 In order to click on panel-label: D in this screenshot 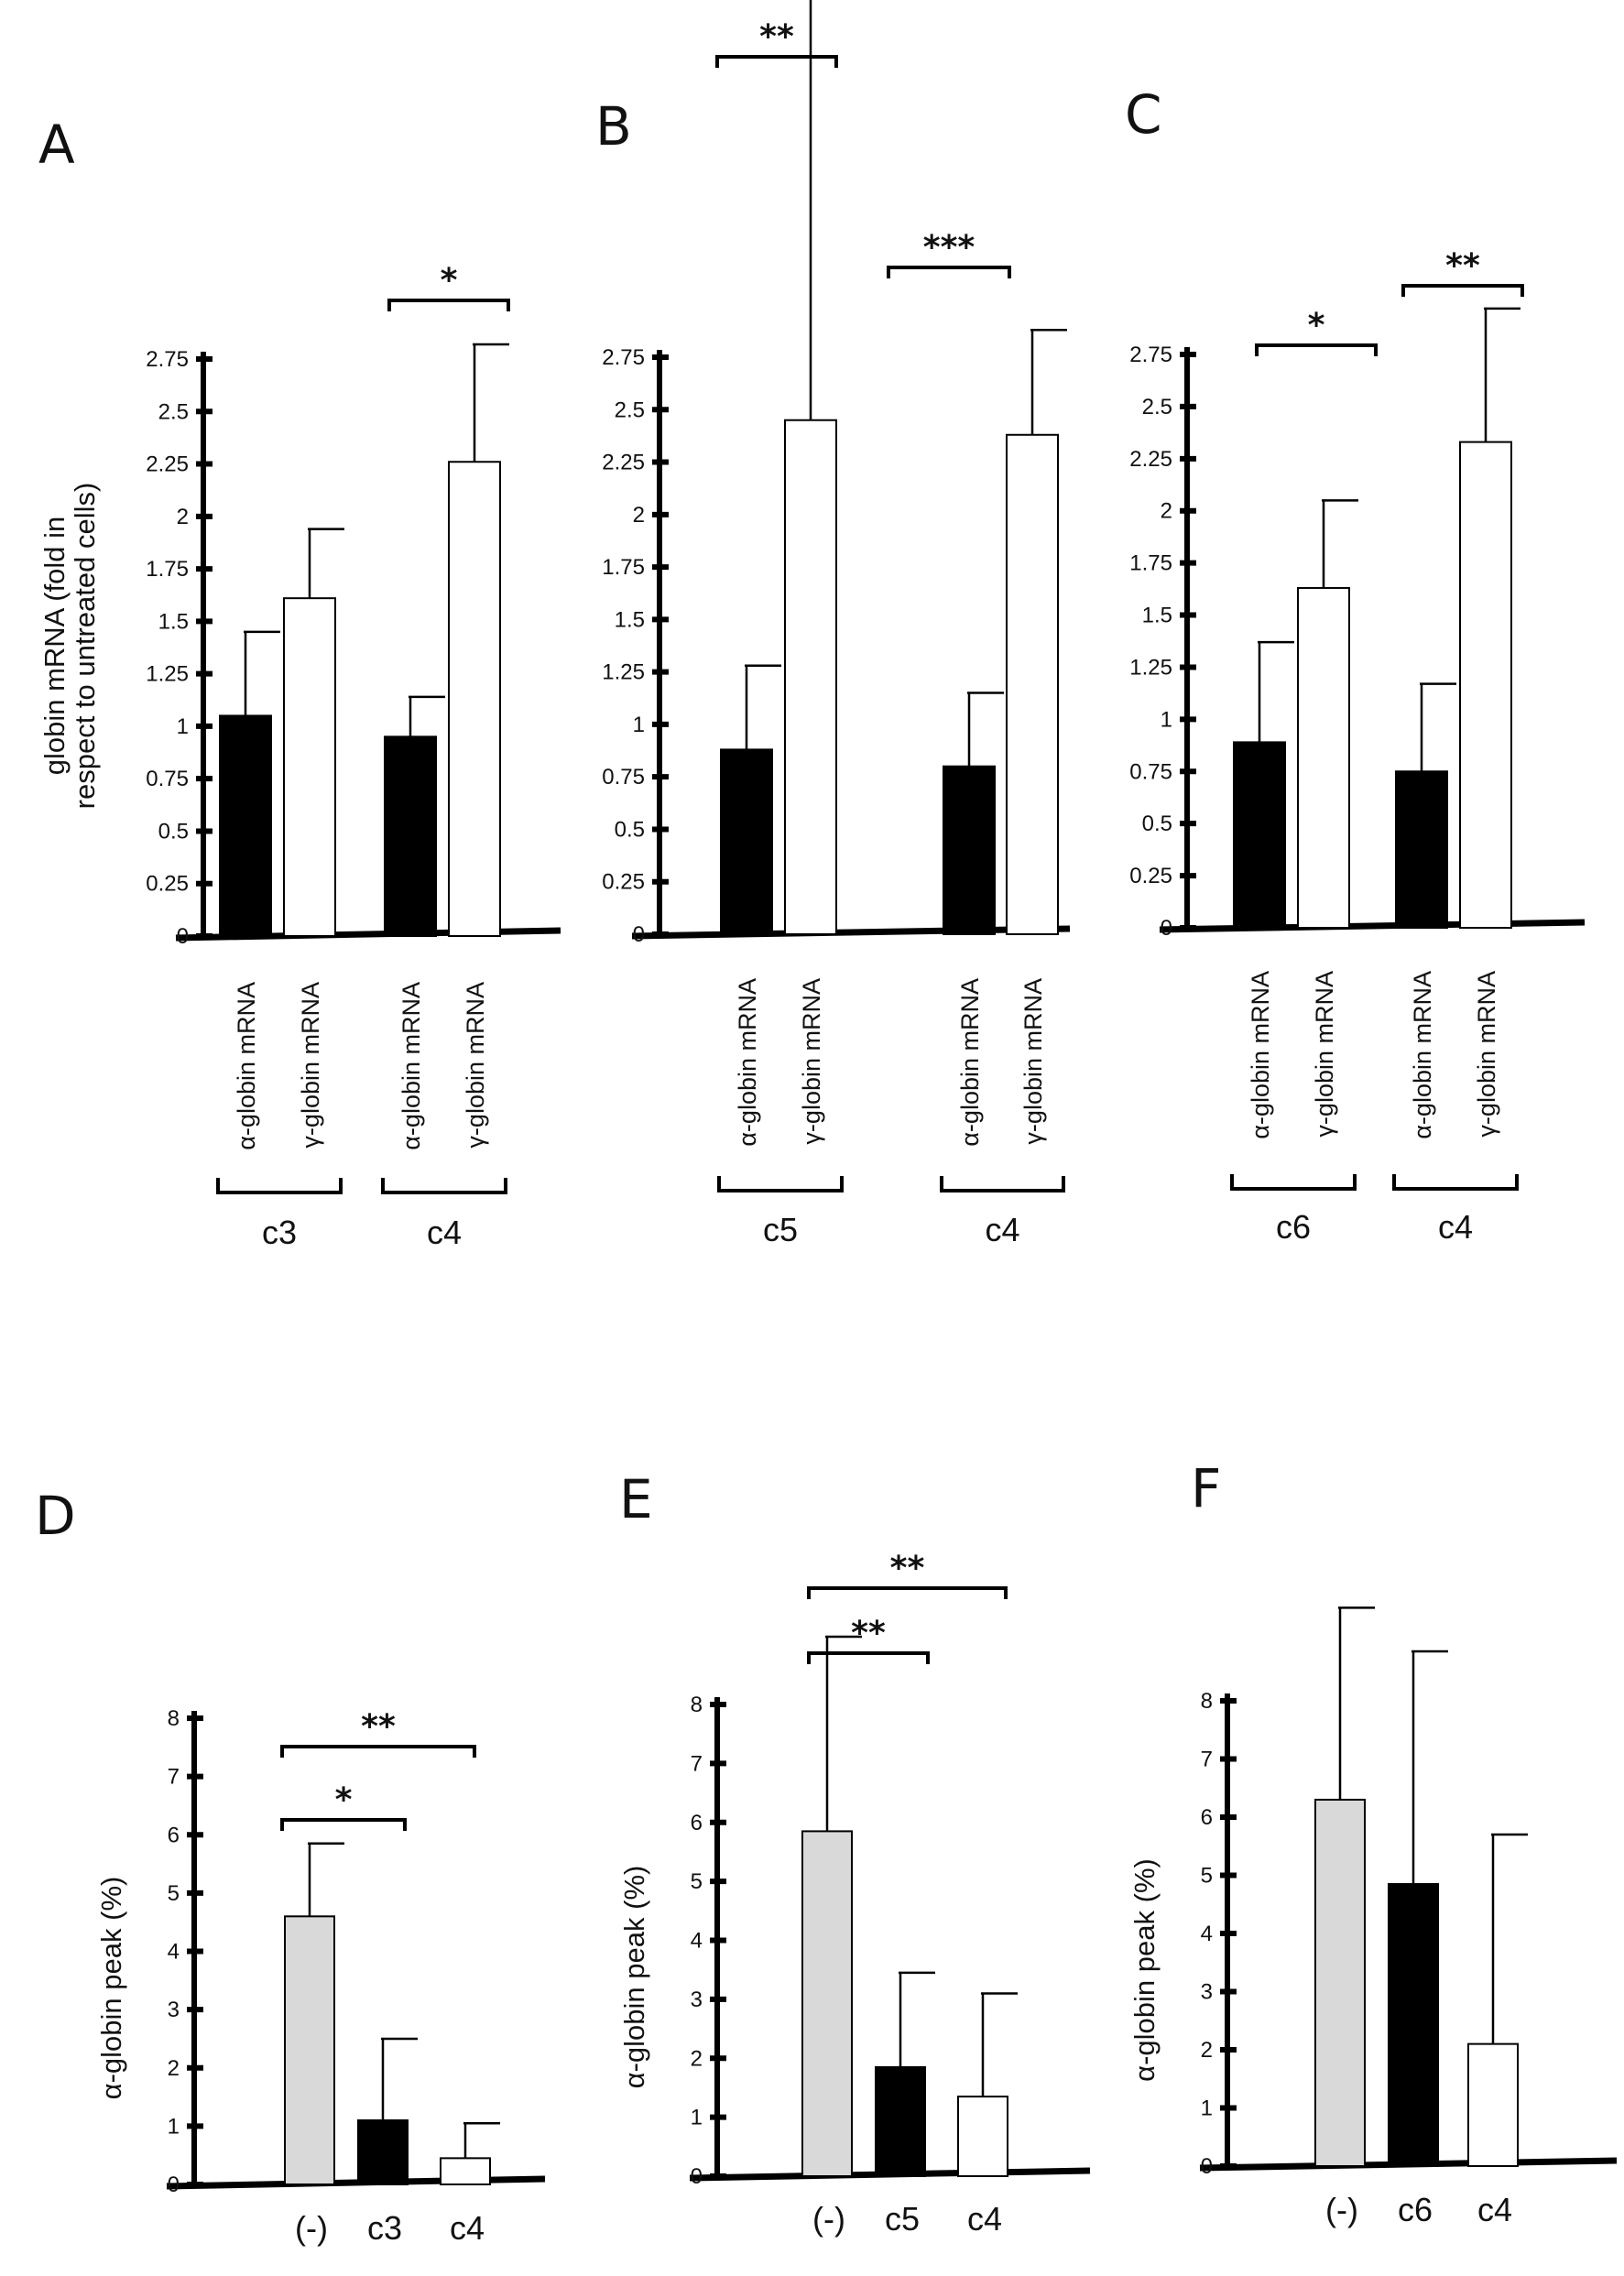, I will do `click(55, 1516)`.